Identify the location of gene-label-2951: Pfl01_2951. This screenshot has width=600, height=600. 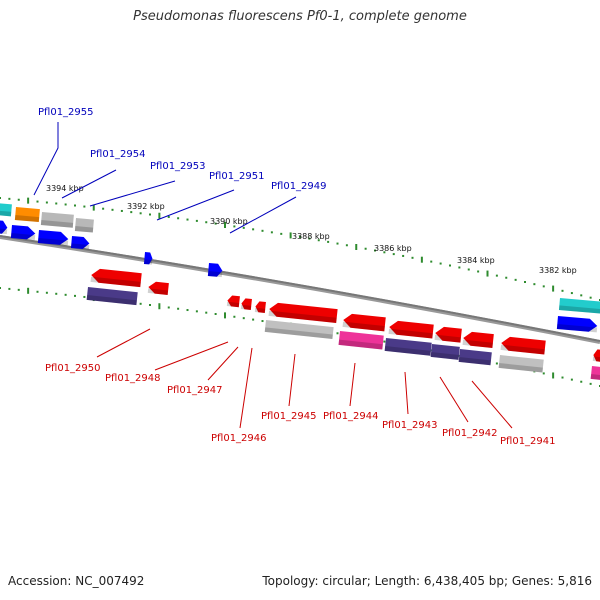
(237, 176).